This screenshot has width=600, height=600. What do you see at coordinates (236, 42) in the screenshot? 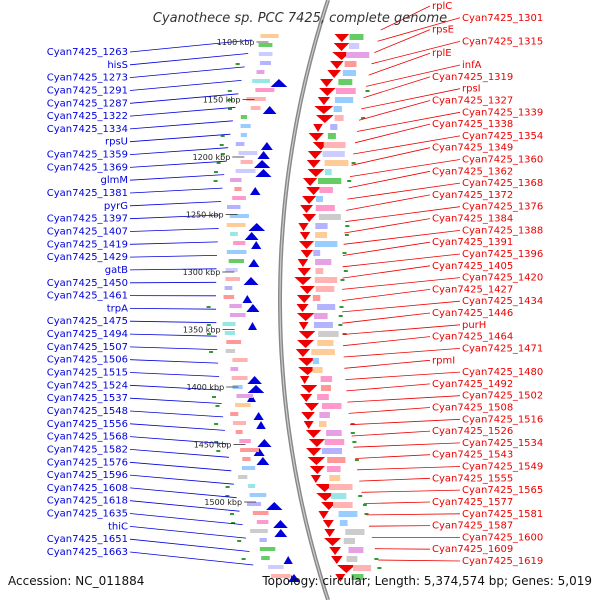
I see `kbp-tick-label: 1100 kbp` at bounding box center [236, 42].